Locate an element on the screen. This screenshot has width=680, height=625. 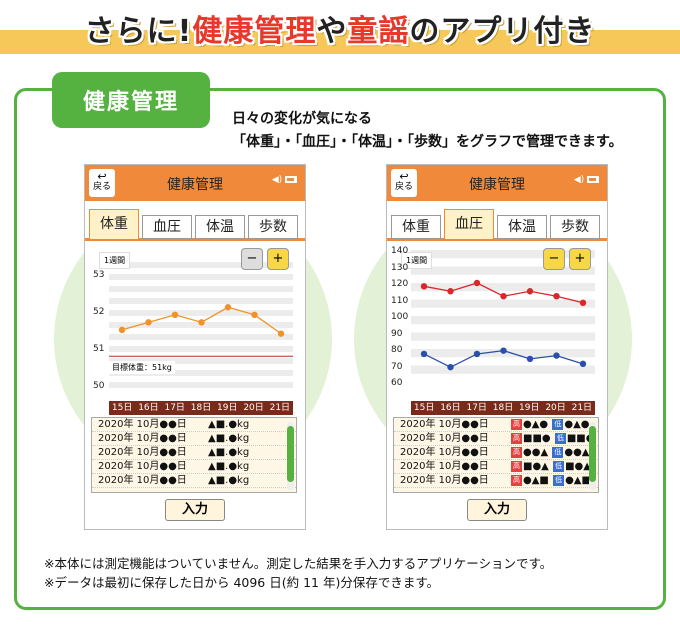
bp-chart-svg is located at coordinates (503, 312).